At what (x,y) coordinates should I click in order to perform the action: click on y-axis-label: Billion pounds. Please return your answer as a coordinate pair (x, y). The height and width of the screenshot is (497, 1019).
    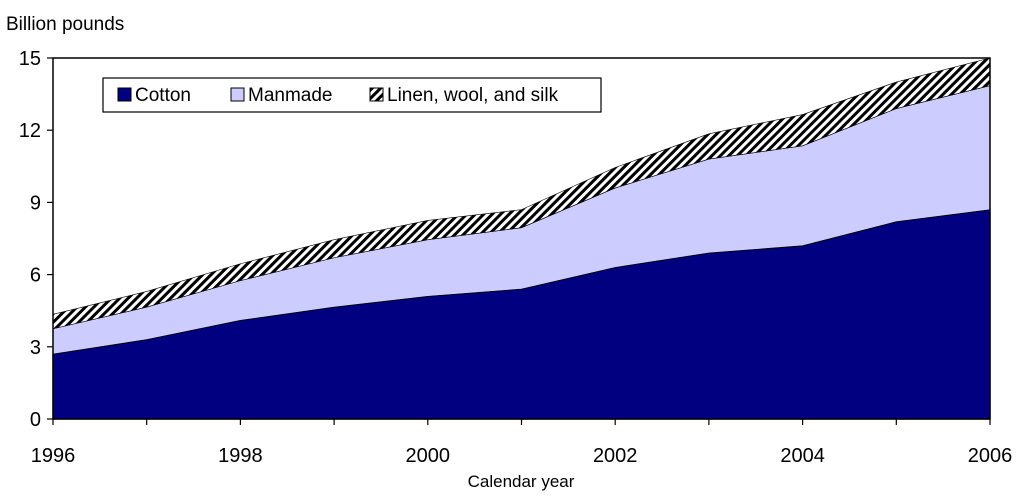
    Looking at the image, I should click on (65, 24).